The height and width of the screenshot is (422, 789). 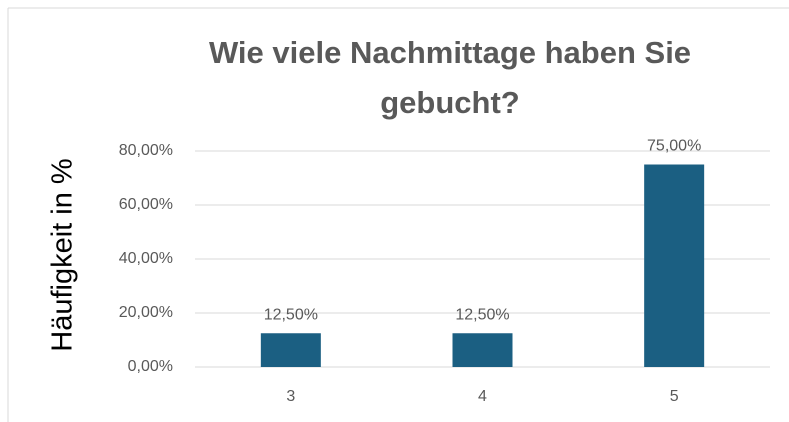 What do you see at coordinates (150, 366) in the screenshot?
I see `y-tick-label: 0,00%` at bounding box center [150, 366].